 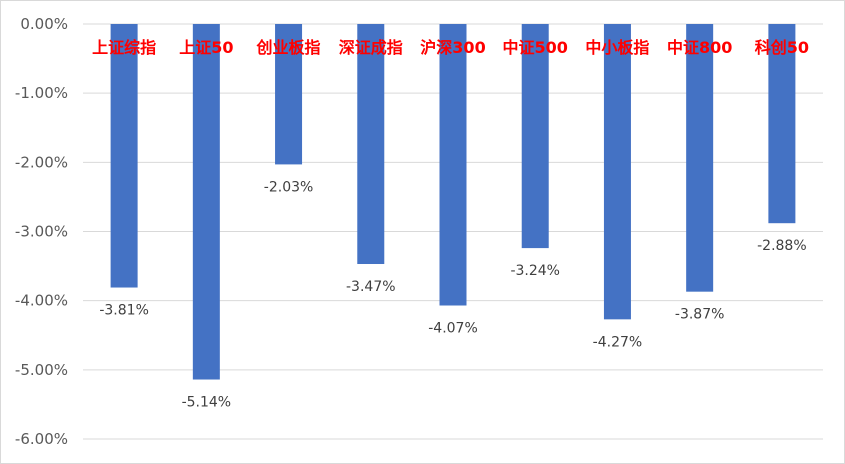 What do you see at coordinates (617, 47) in the screenshot?
I see `category-label: 中小板指` at bounding box center [617, 47].